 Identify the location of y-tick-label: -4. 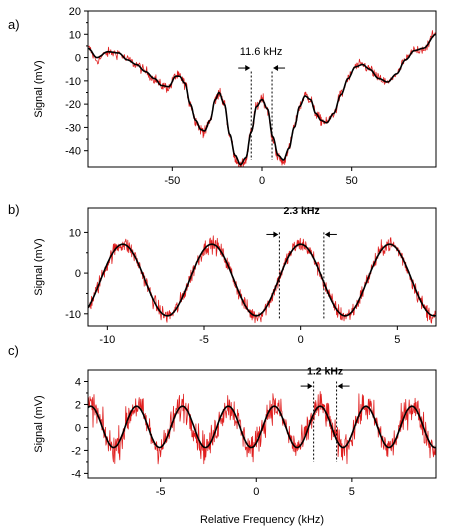
(76, 474).